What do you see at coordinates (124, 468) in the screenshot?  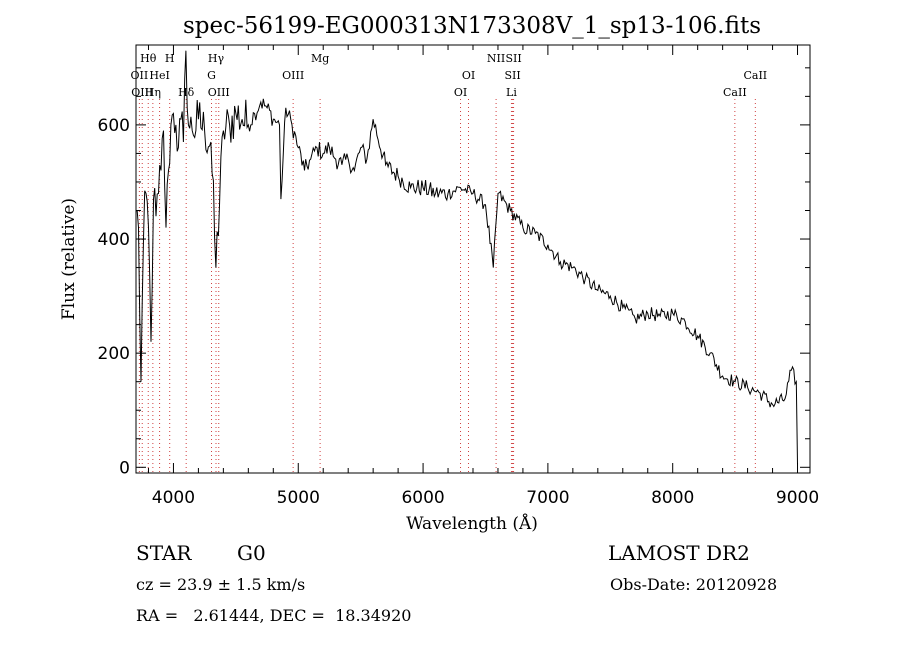 I see `y-tick-label: 0` at bounding box center [124, 468].